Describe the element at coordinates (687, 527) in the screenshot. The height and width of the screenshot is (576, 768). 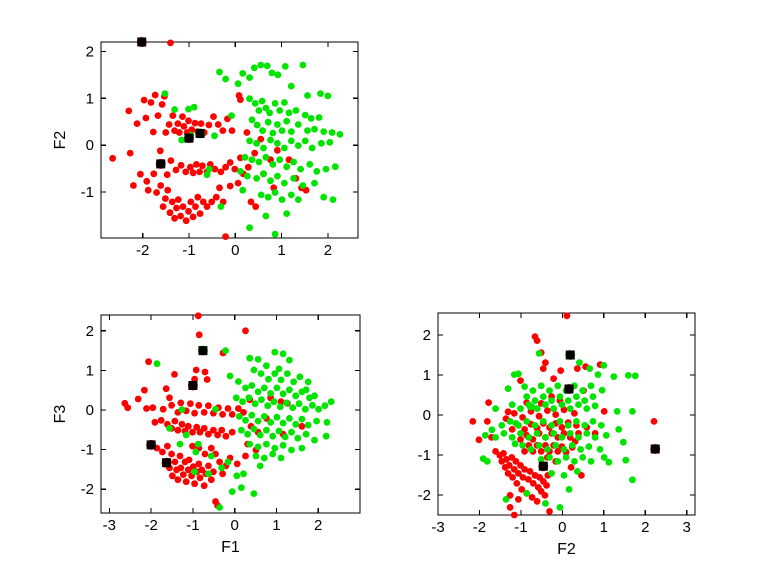
I see `x-tick-label: 3` at that location.